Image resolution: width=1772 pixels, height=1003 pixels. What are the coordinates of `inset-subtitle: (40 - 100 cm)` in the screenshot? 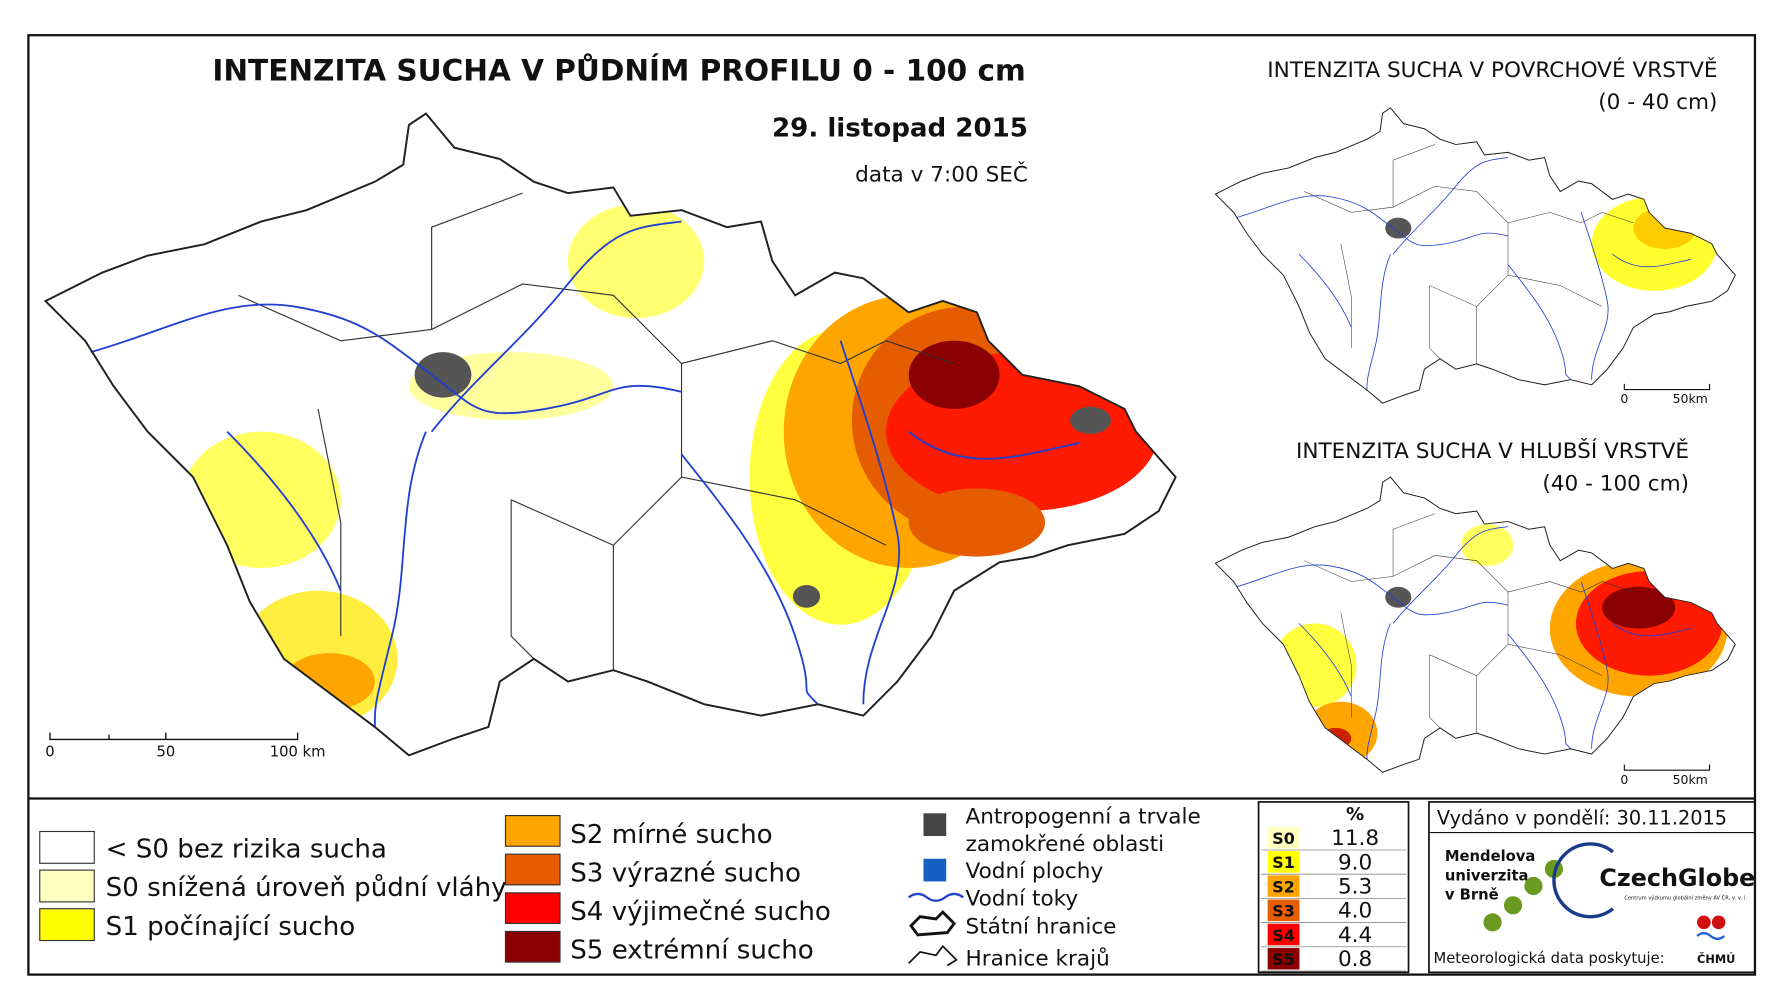 It's located at (1615, 484).